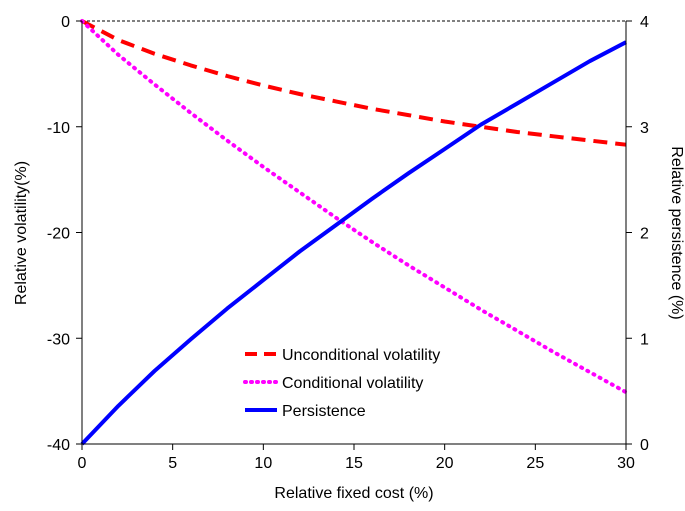  What do you see at coordinates (644, 128) in the screenshot?
I see `y-right-tick-label: 3` at bounding box center [644, 128].